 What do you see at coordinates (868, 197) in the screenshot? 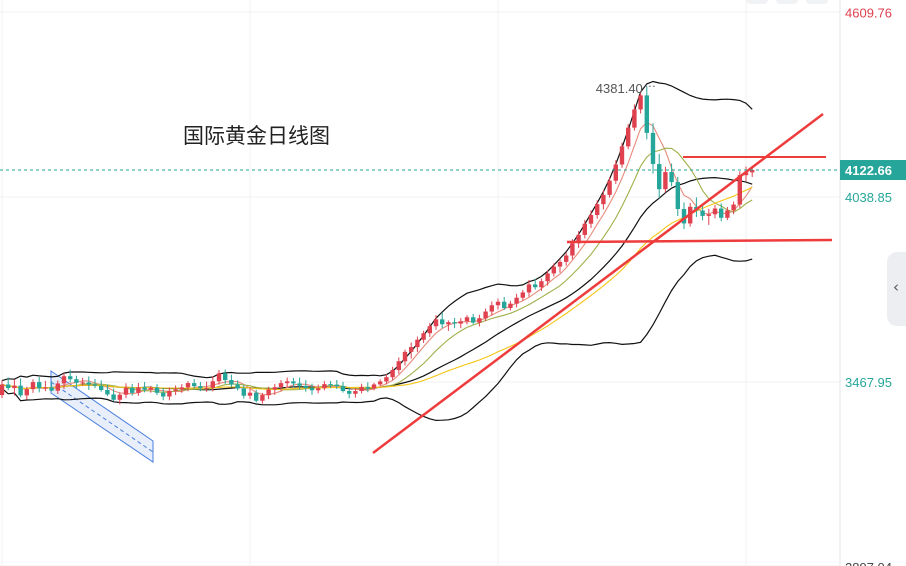
I see `price-axis-label: 4038.85` at bounding box center [868, 197].